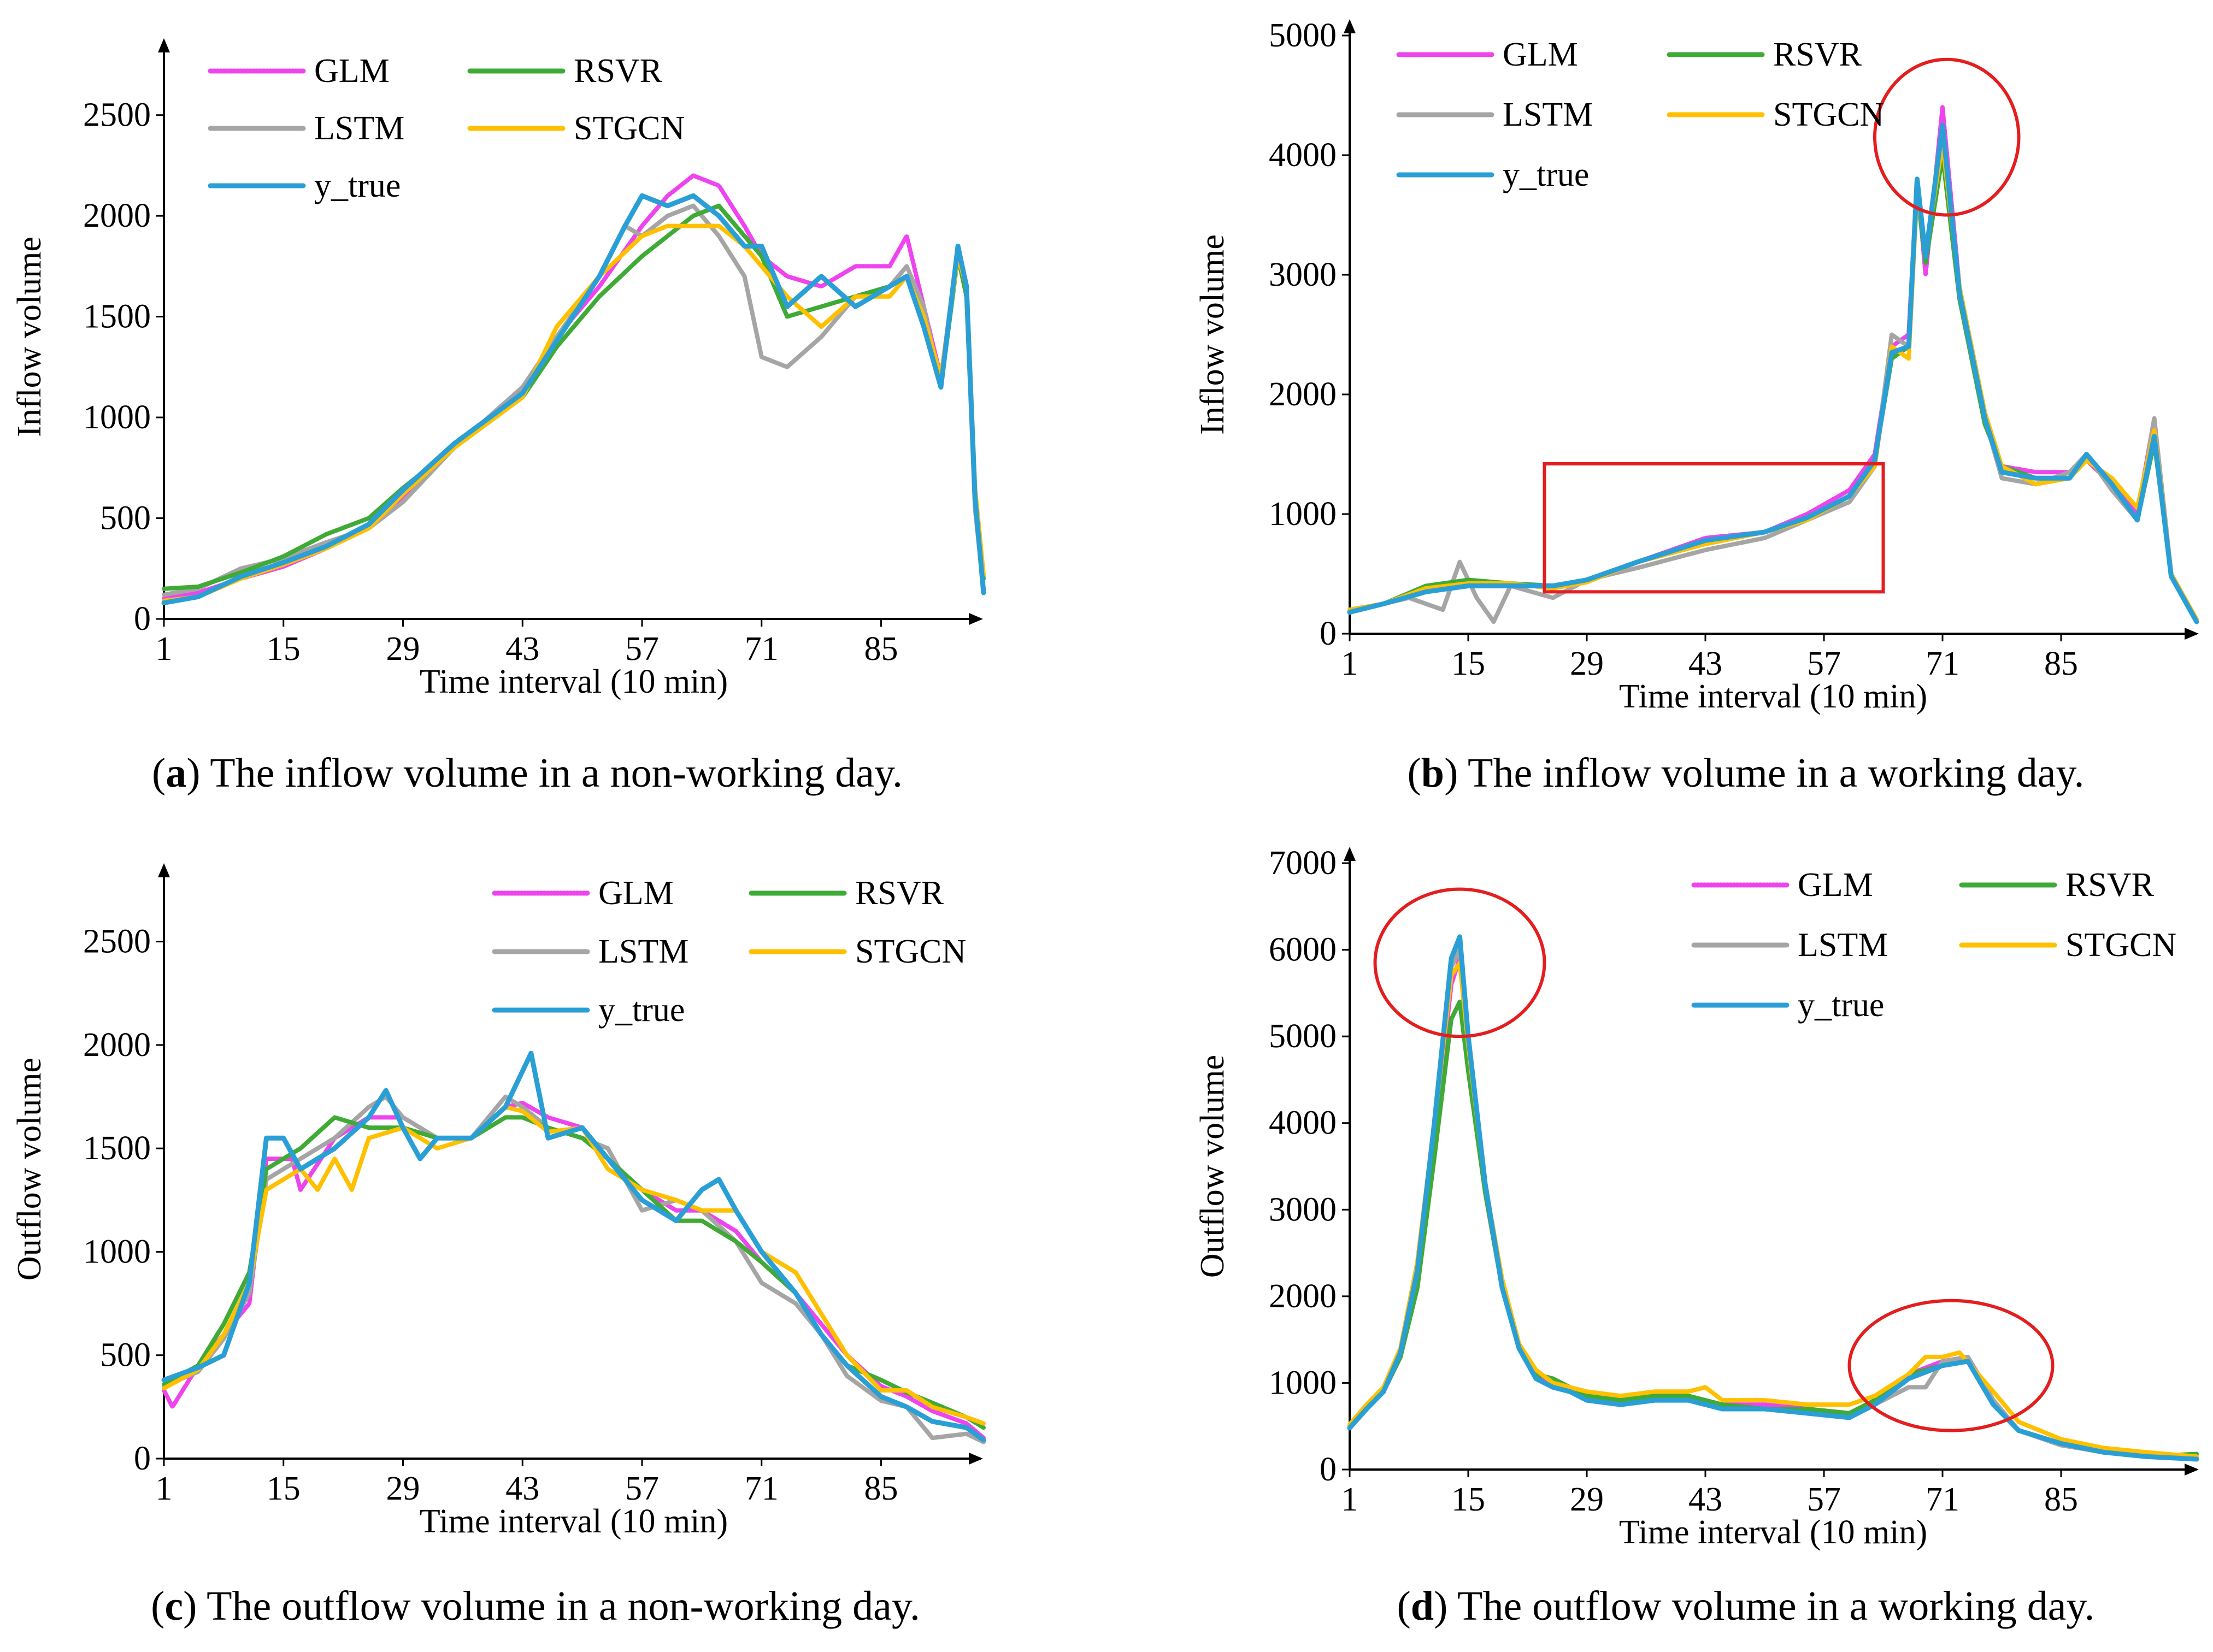 This screenshot has height=1652, width=2213. I want to click on x-tick-label: 85, so click(2061, 663).